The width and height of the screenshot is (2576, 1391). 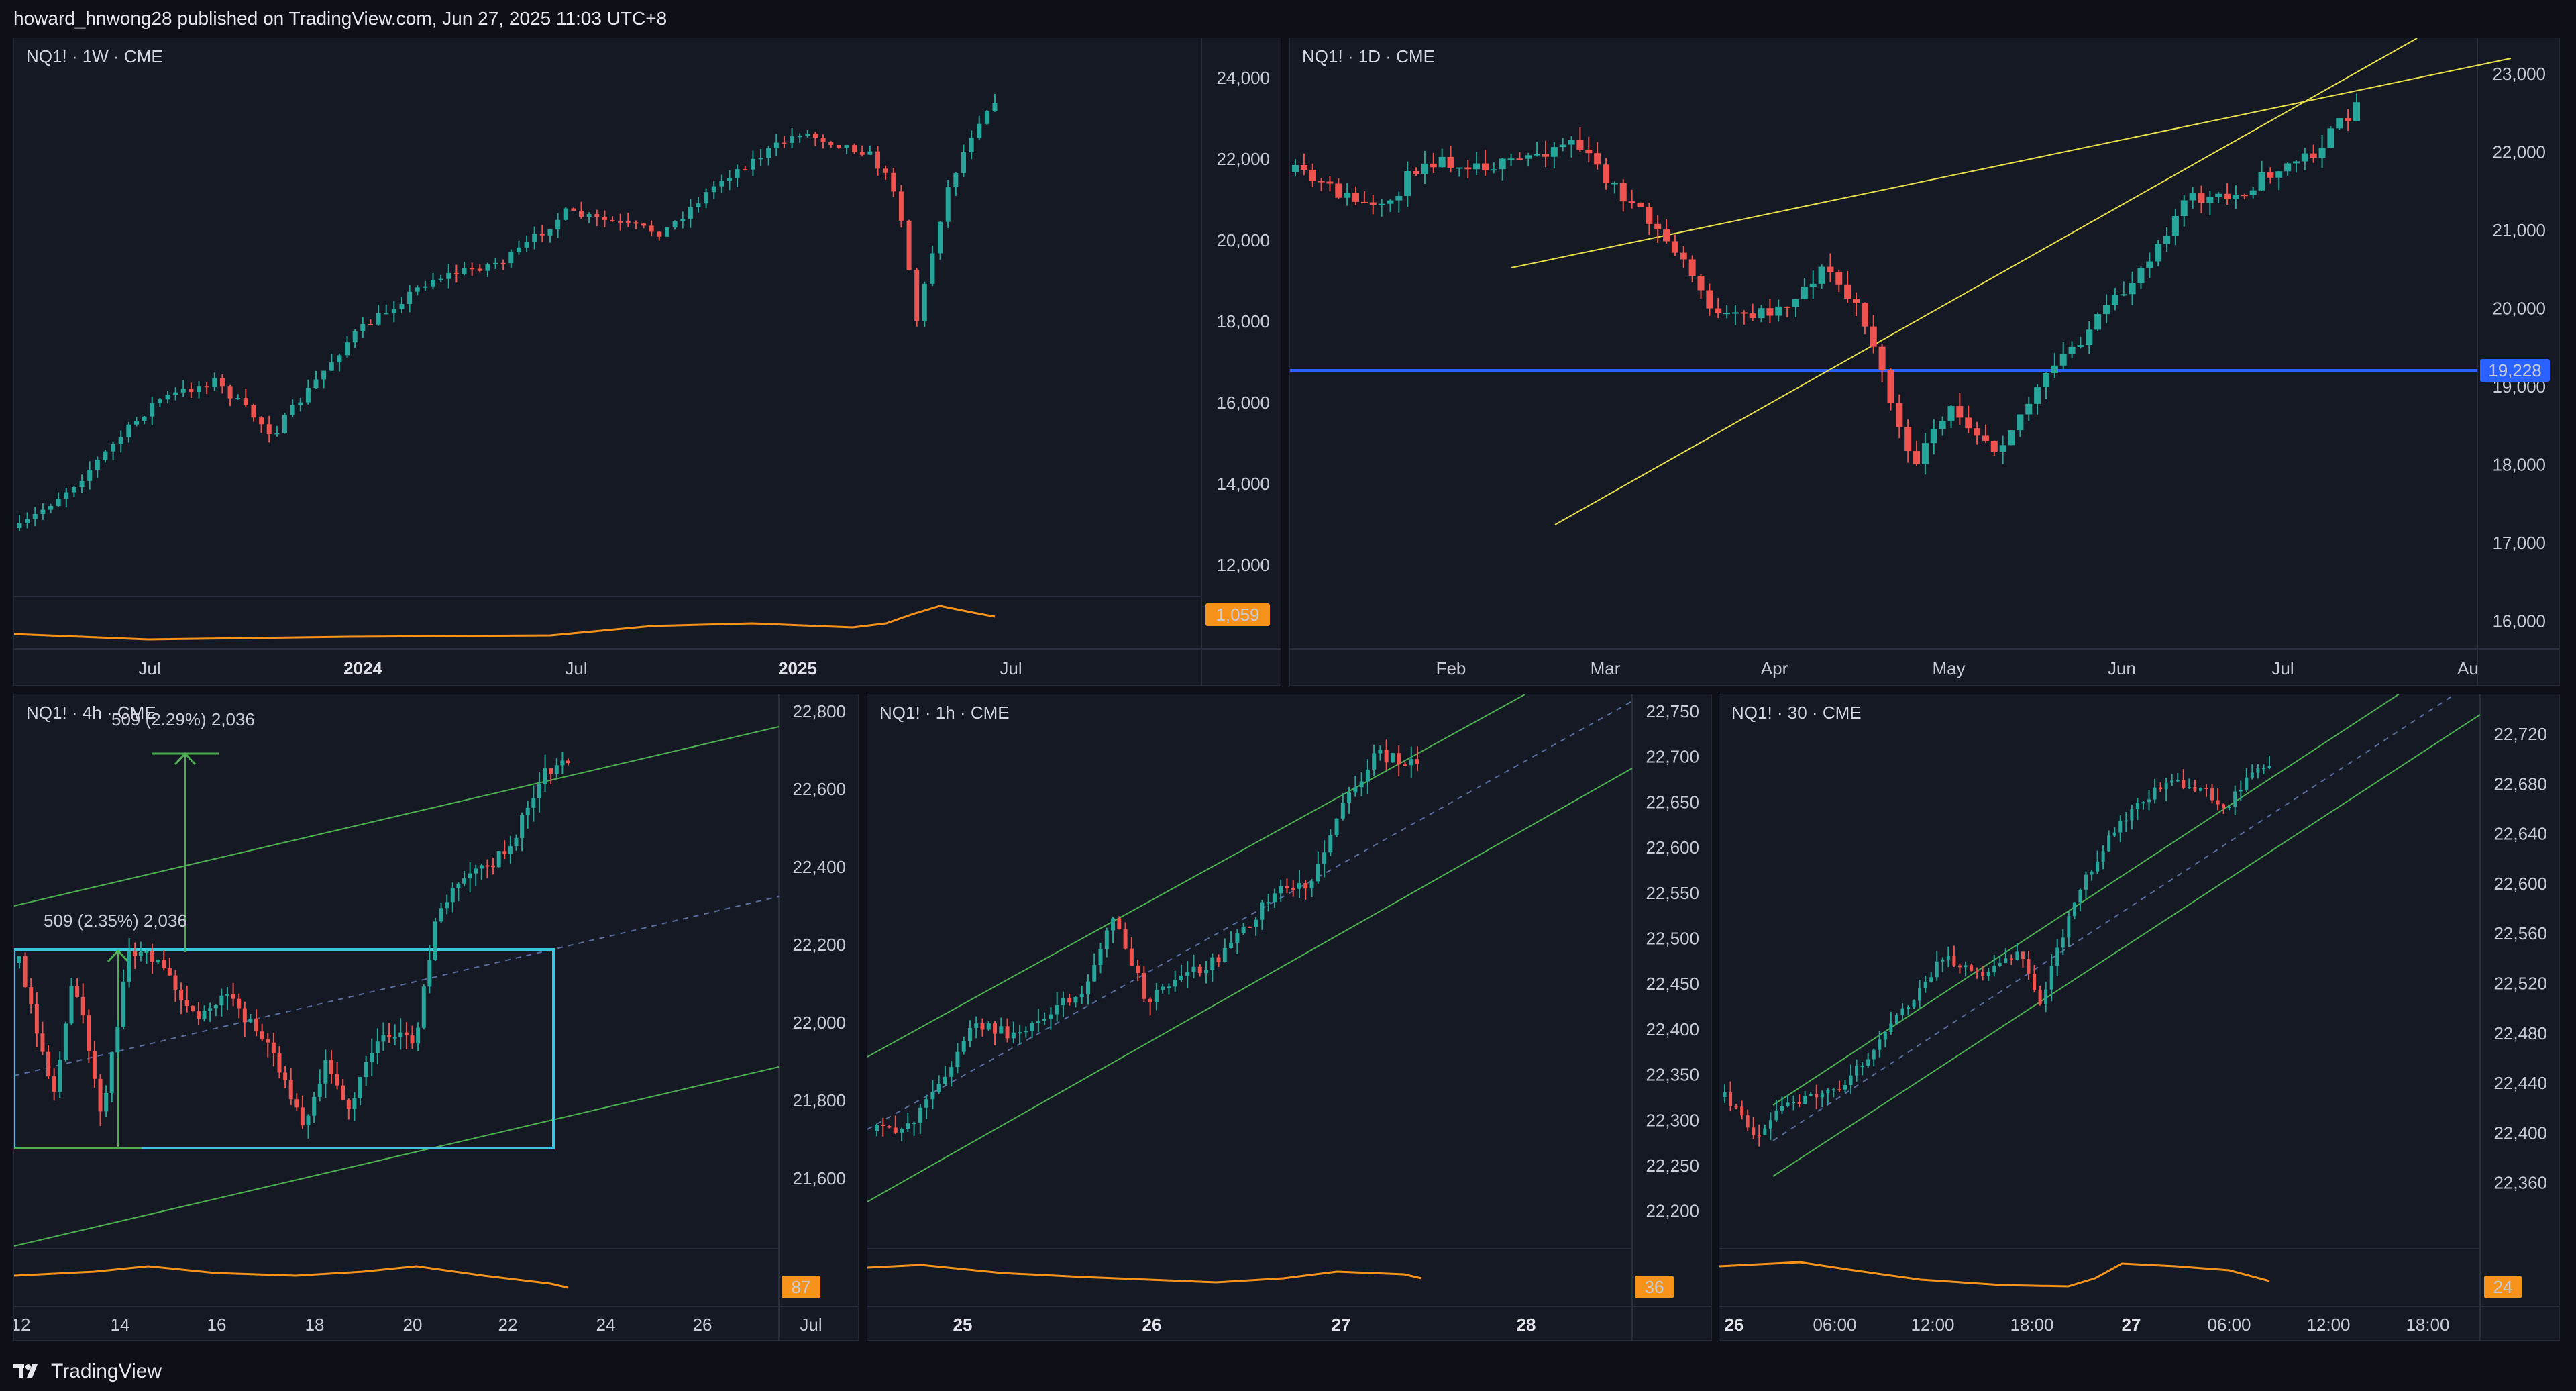 I want to click on y-tick-label: 22,600, so click(x=1672, y=847).